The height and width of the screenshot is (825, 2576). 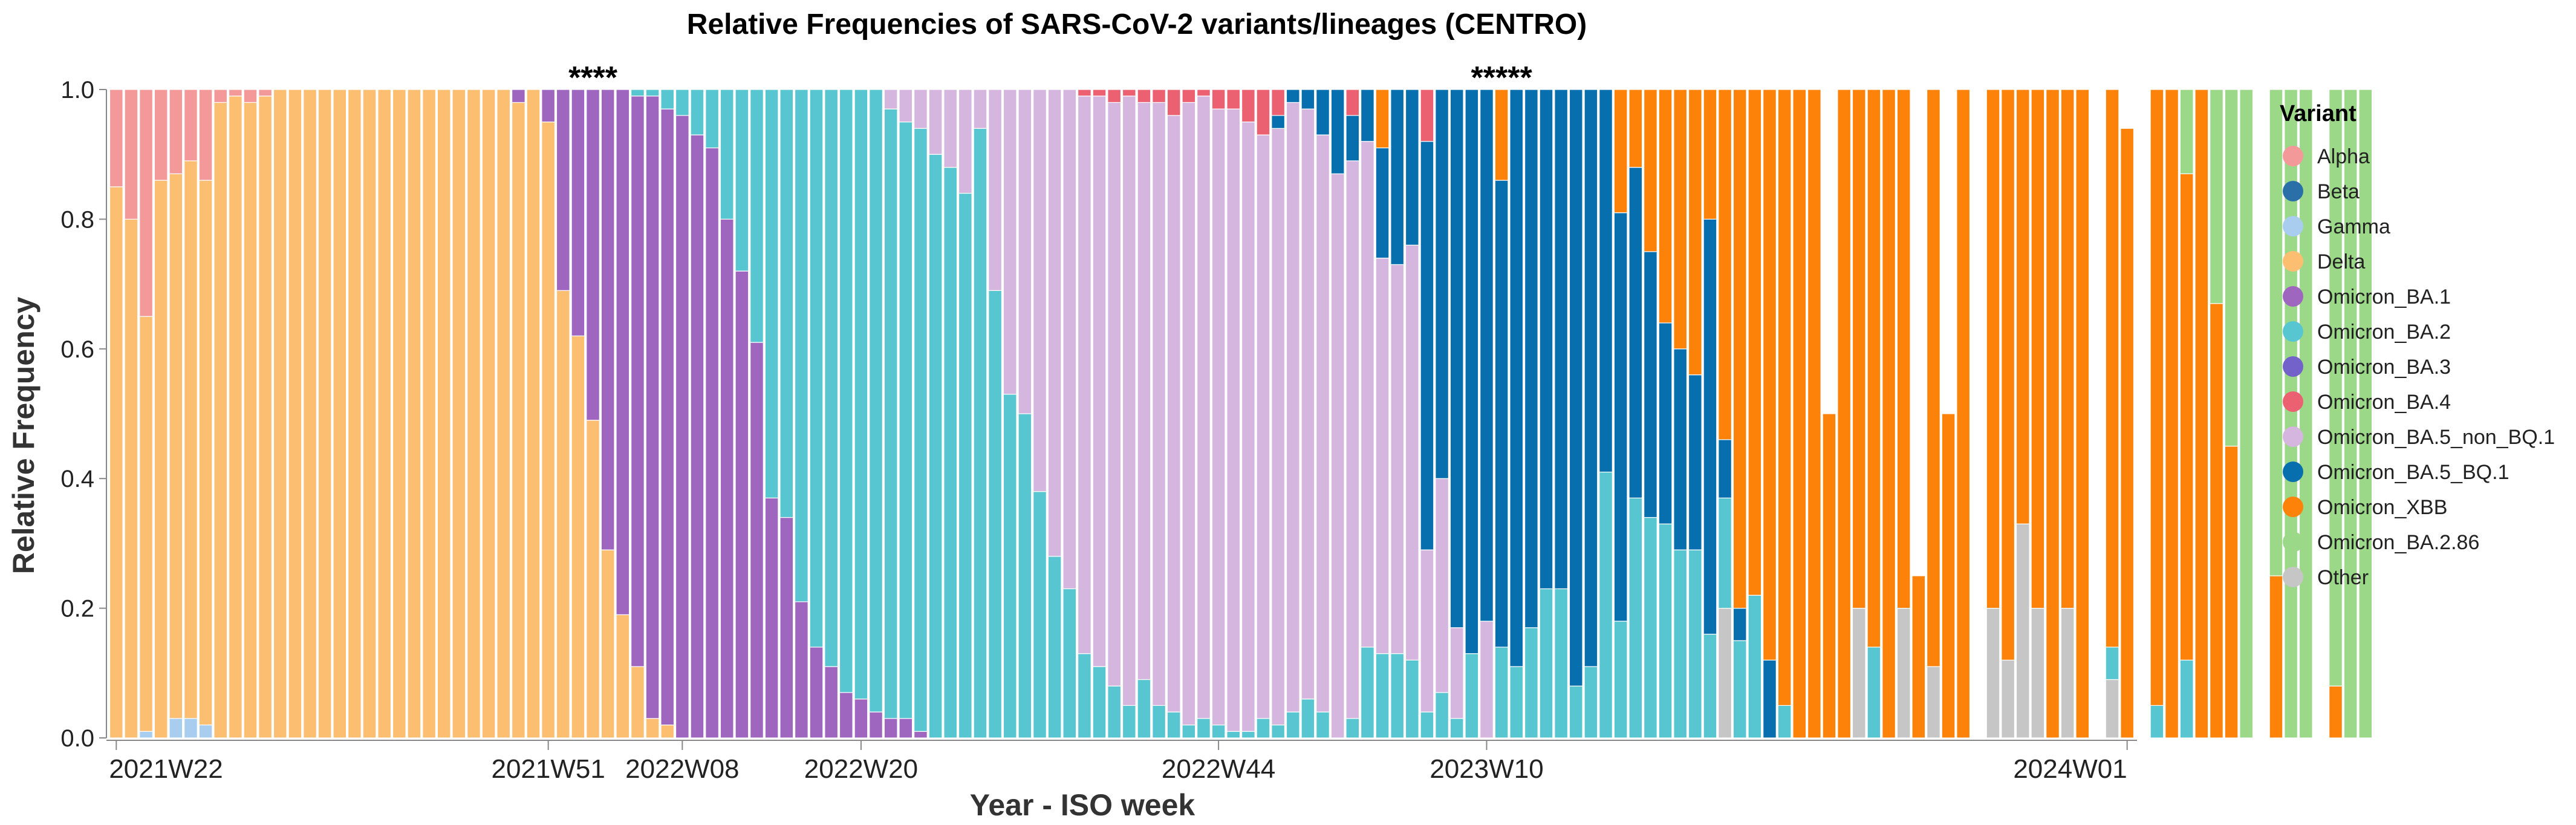 What do you see at coordinates (24, 436) in the screenshot?
I see `y-axis-title: Relative Frequency` at bounding box center [24, 436].